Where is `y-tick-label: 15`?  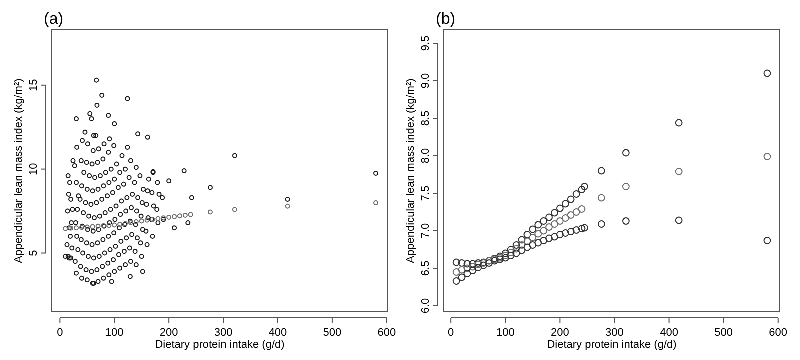
y-tick-label: 15 is located at coordinates (34, 85).